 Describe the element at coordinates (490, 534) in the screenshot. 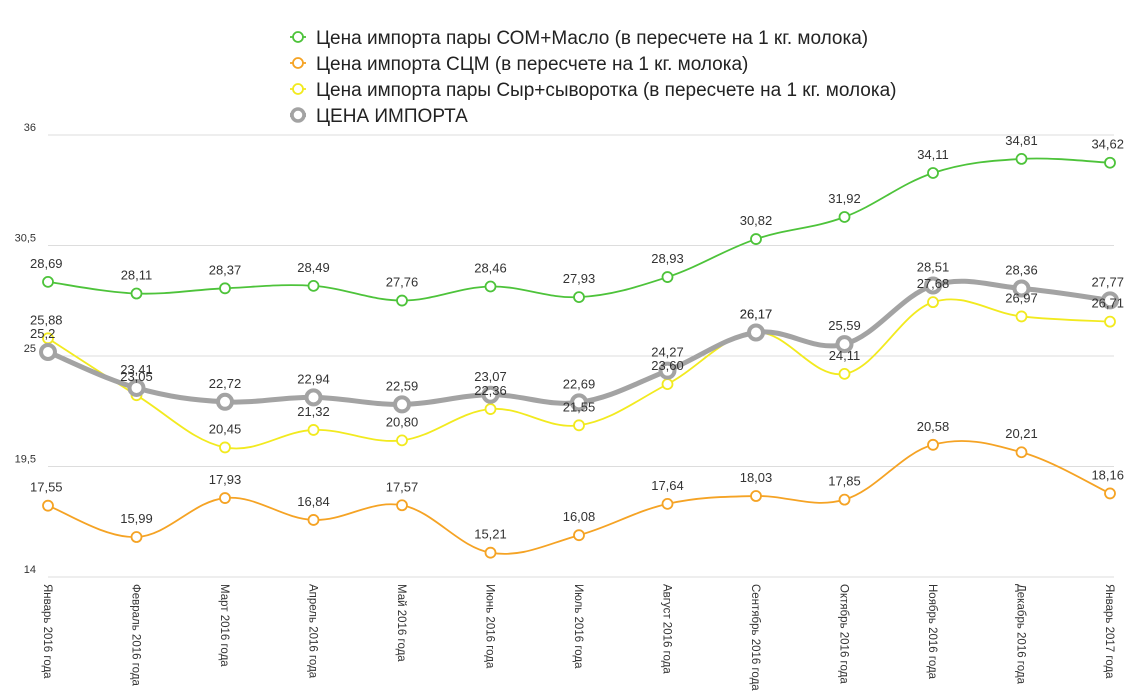

I see `data-label: 15,21` at that location.